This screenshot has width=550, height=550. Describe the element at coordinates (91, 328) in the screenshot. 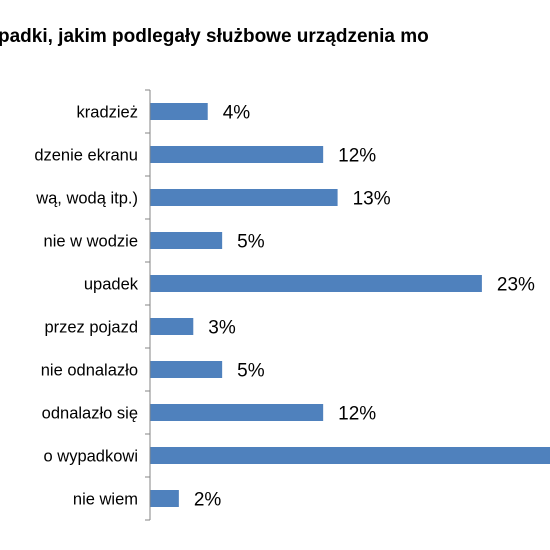

I see `category-label: przez pojazd` at that location.